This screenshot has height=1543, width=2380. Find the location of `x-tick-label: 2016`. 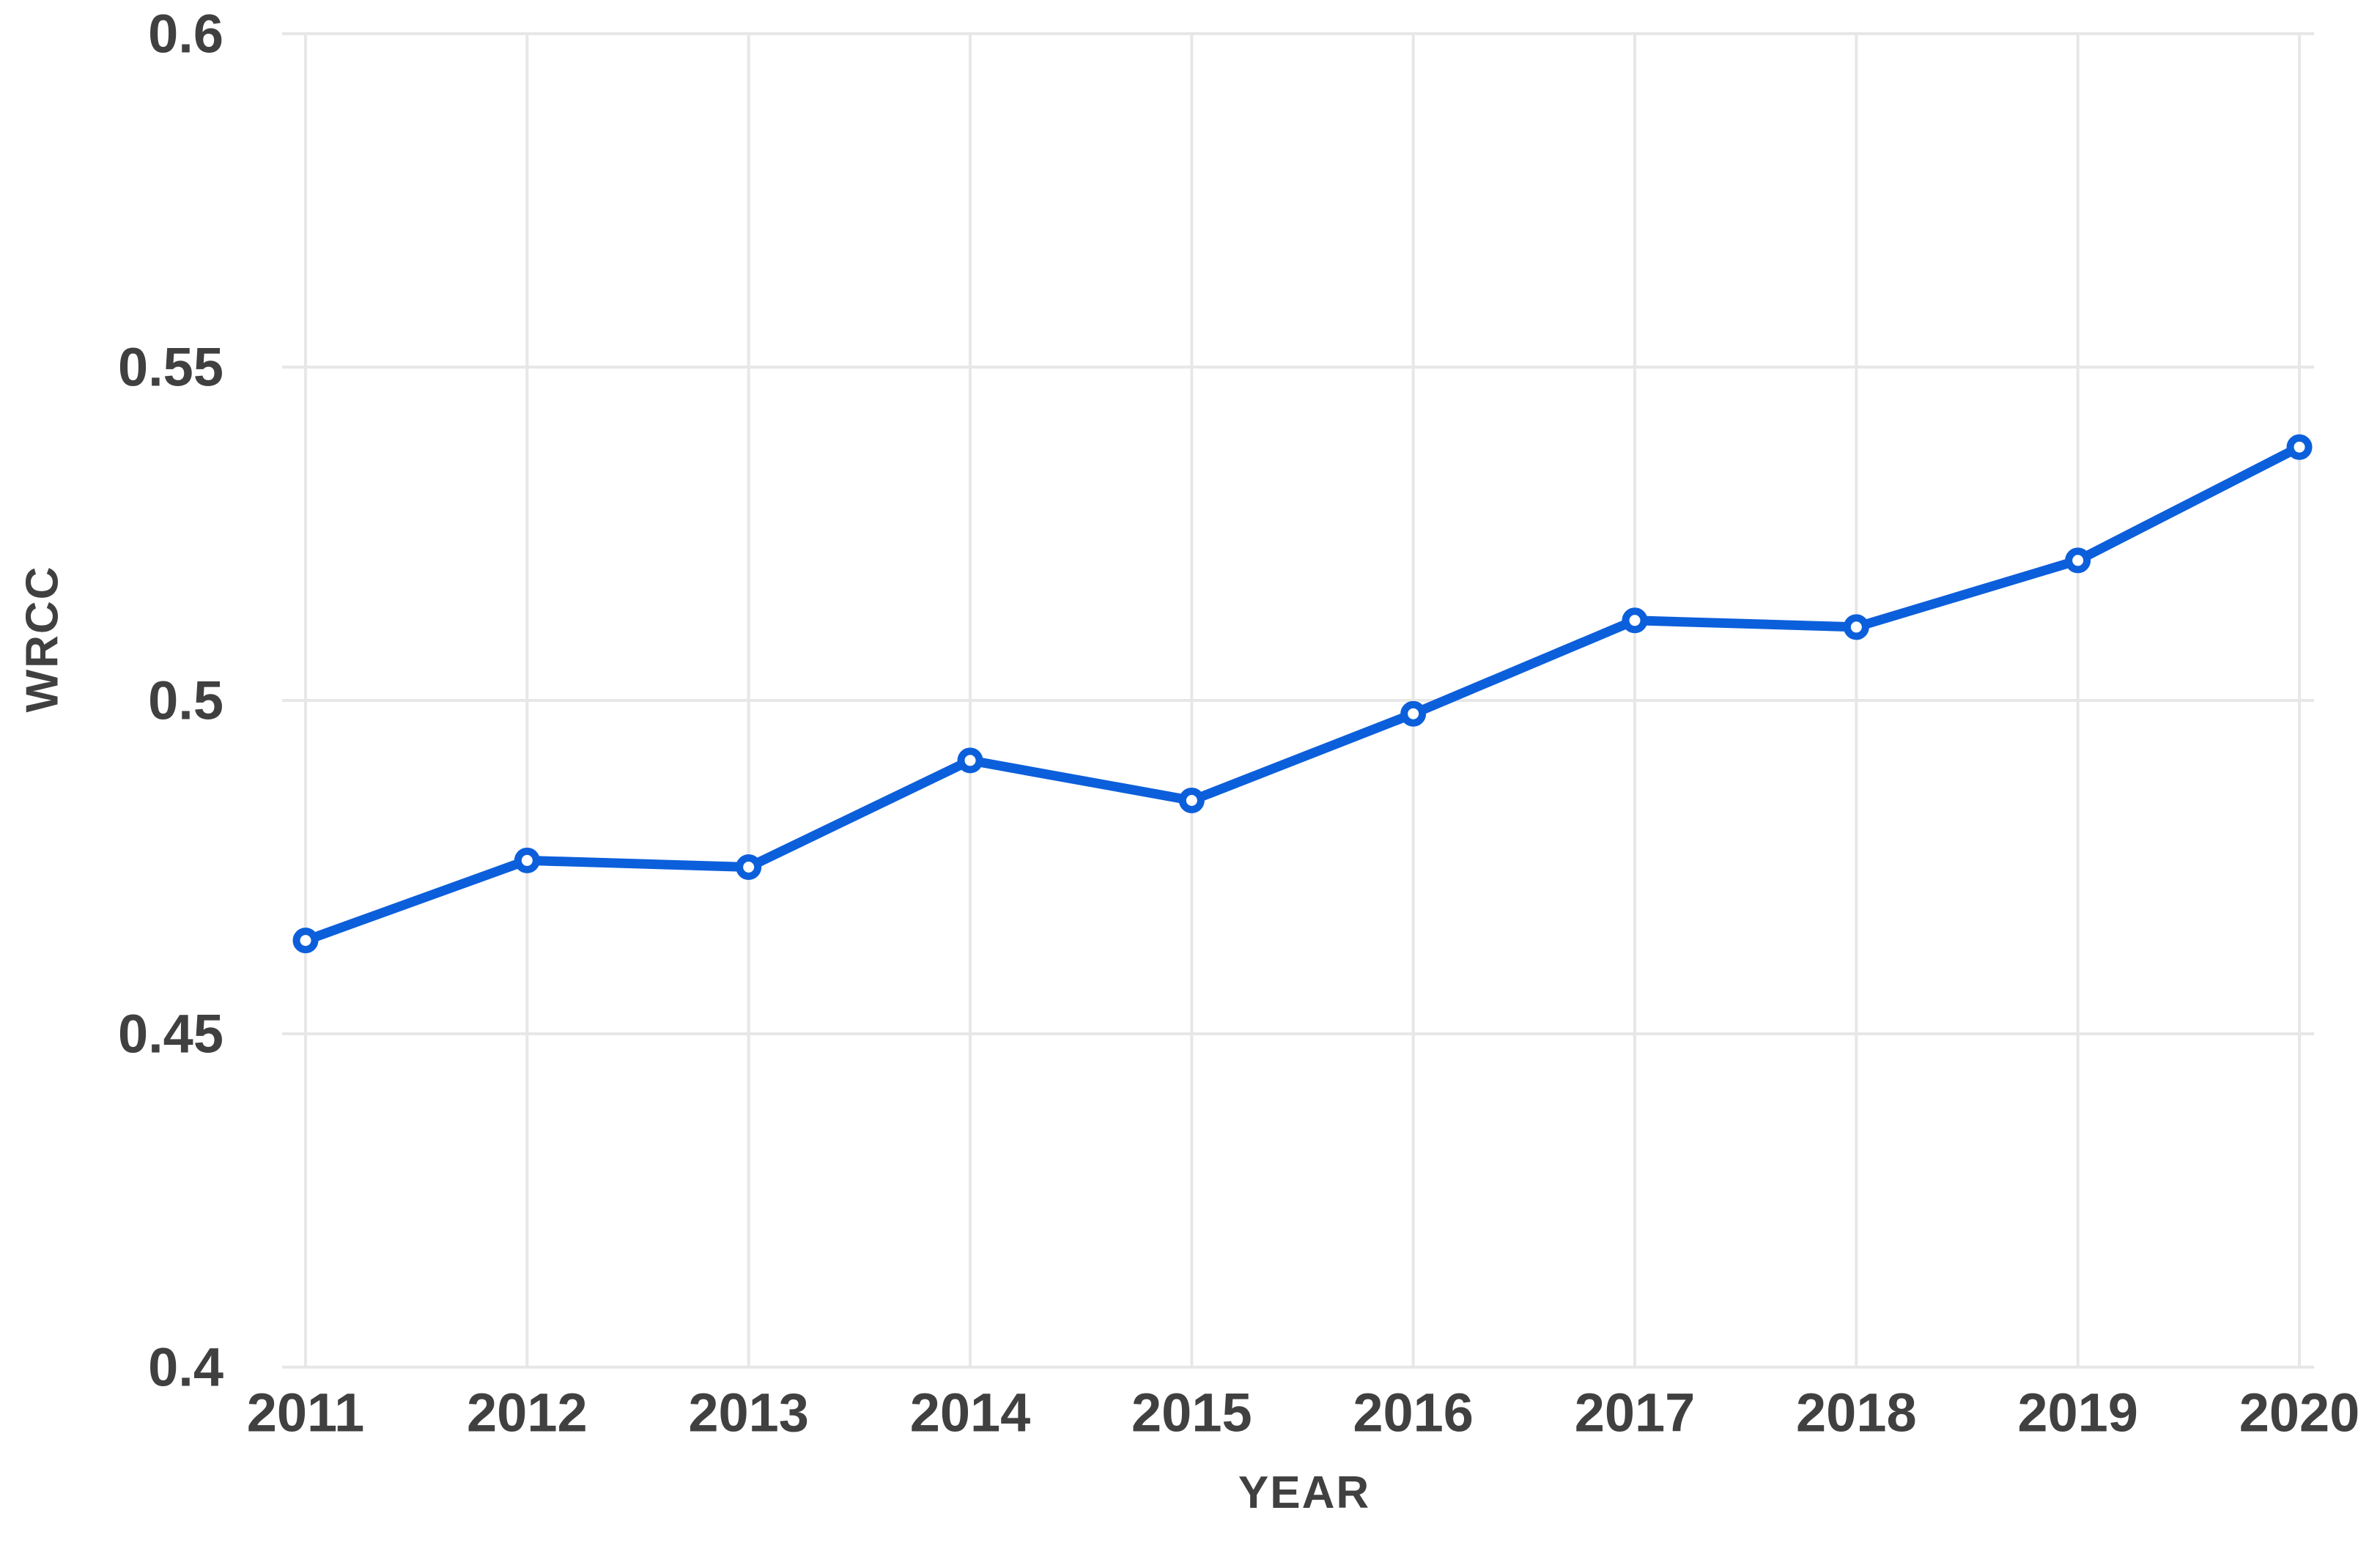

x-tick-label: 2016 is located at coordinates (1413, 1413).